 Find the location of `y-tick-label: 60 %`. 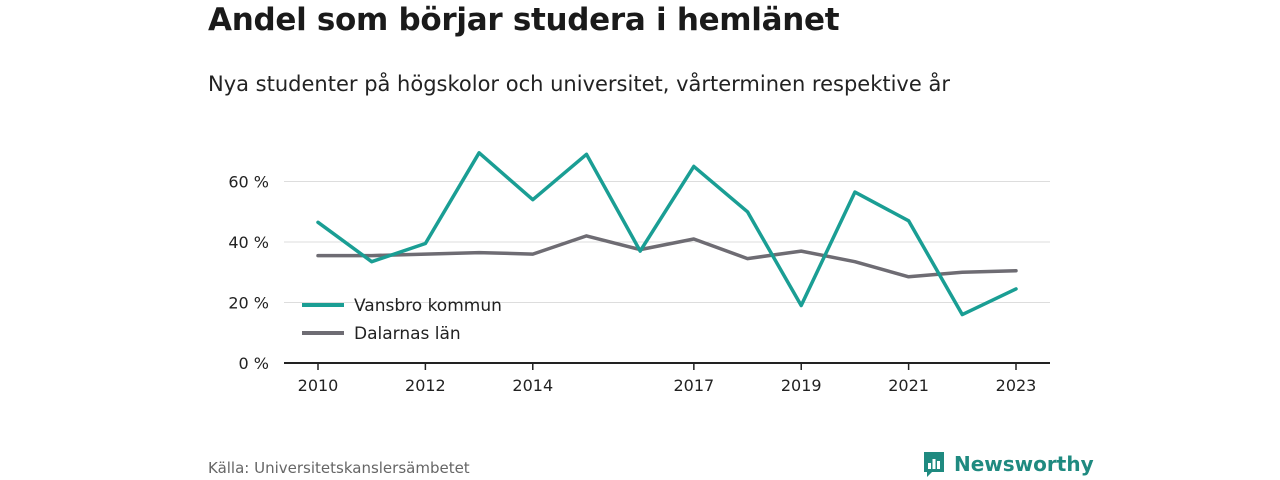

y-tick-label: 60 % is located at coordinates (248, 182).